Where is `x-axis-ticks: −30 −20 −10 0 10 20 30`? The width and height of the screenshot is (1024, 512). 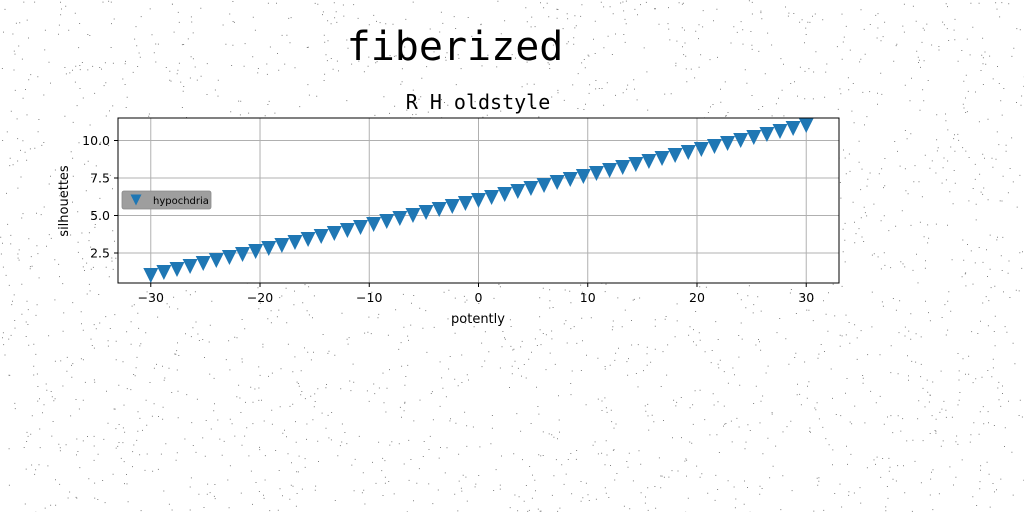 x-axis-ticks: −30 −20 −10 0 10 20 30 is located at coordinates (476, 294).